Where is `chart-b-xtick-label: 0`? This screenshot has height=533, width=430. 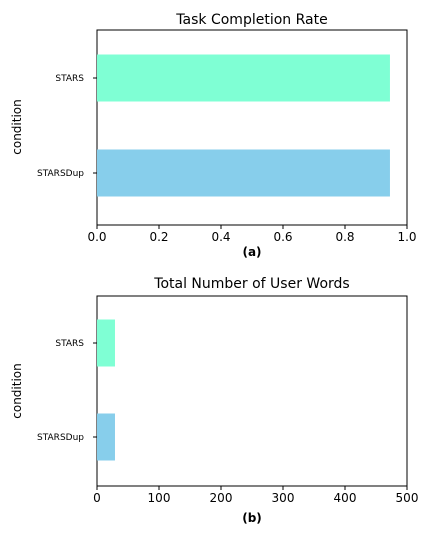
chart-b-xtick-label: 0 is located at coordinates (97, 498).